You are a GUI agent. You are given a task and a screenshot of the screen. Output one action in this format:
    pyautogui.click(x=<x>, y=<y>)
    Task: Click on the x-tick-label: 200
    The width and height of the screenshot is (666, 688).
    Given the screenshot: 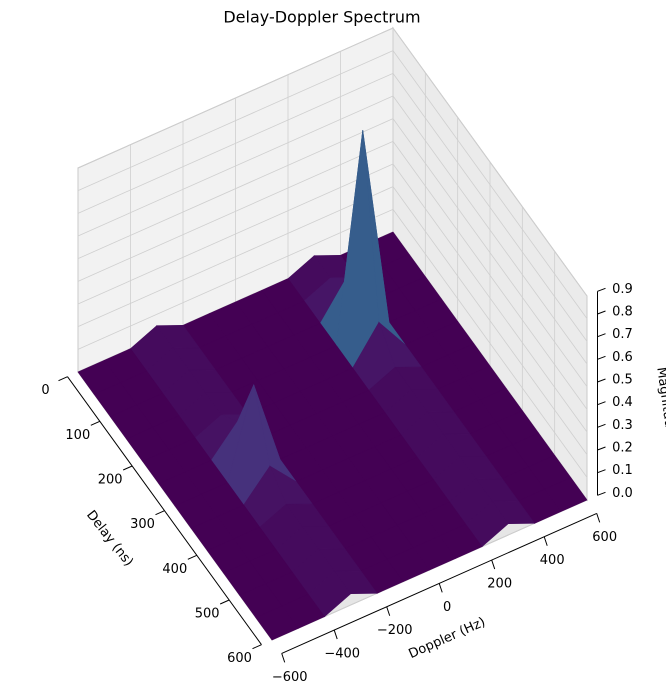 What is the action you would take?
    pyautogui.click(x=110, y=480)
    